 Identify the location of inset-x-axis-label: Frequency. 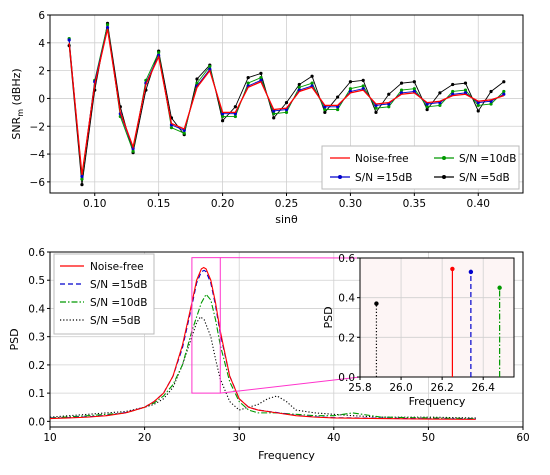
(437, 401).